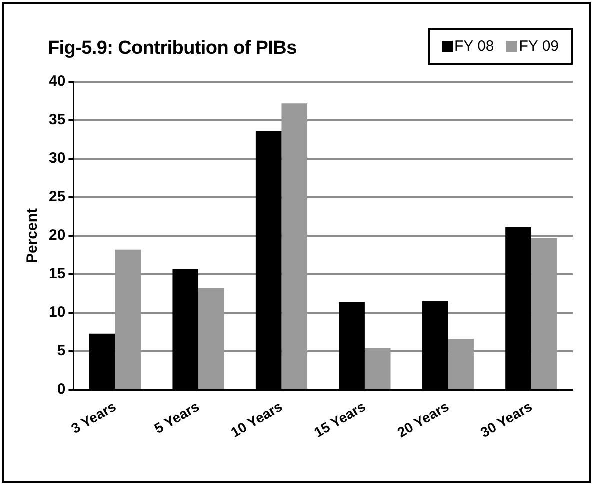 Image resolution: width=593 pixels, height=485 pixels. Describe the element at coordinates (423, 419) in the screenshot. I see `x-tick-label: 20 Years` at that location.